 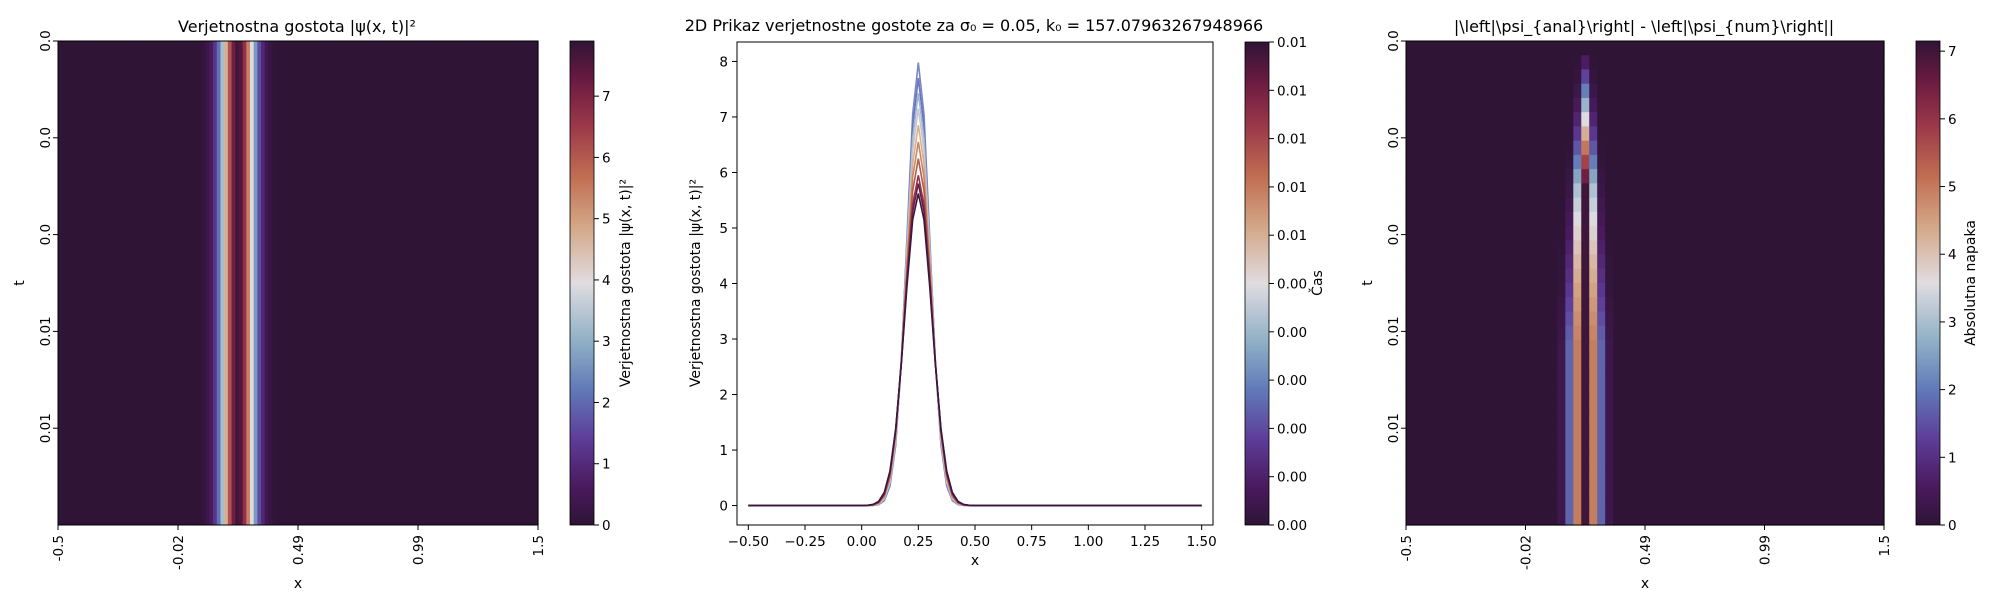 What do you see at coordinates (1952, 188) in the screenshot?
I see `heatmap2-colorbar-tick-label: 5` at bounding box center [1952, 188].